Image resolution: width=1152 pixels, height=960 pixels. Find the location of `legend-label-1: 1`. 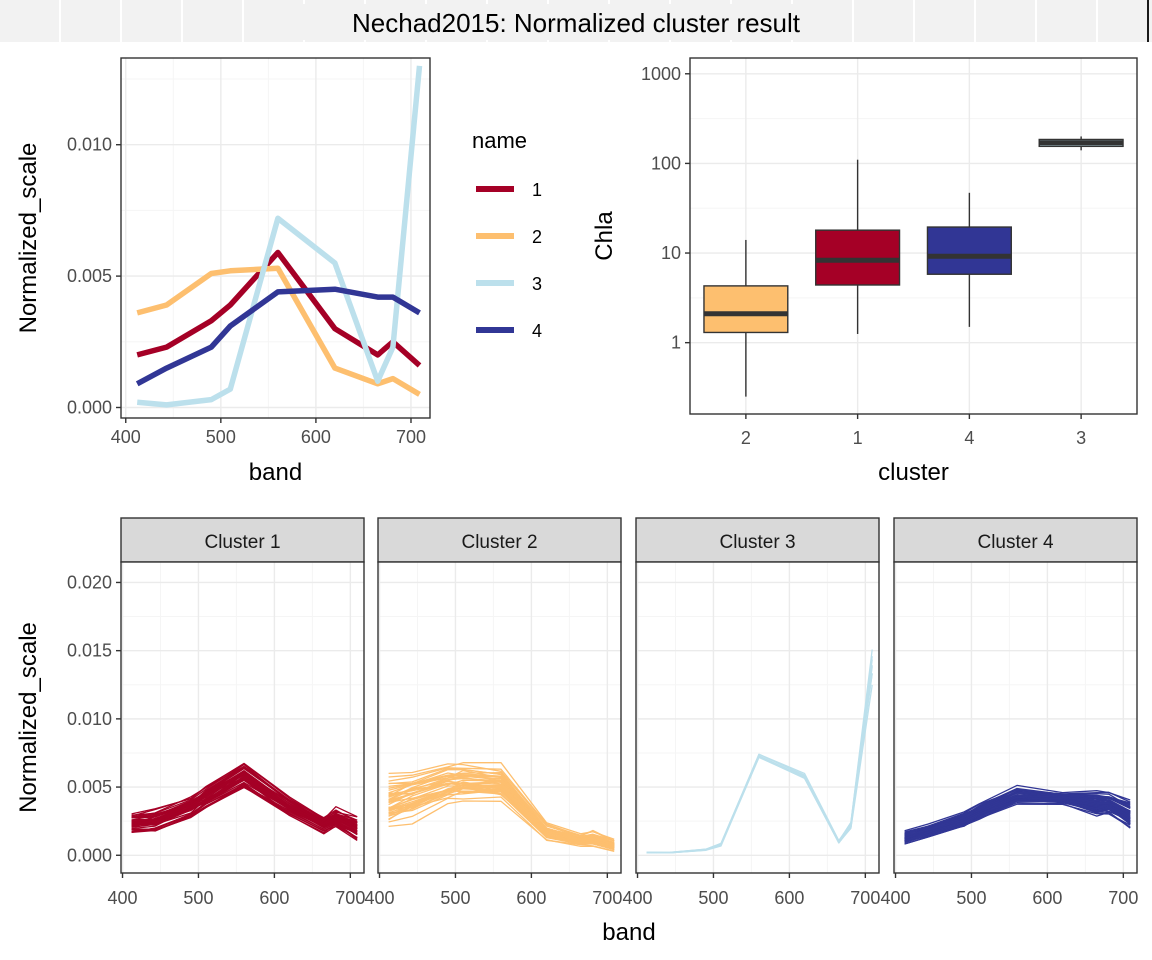

legend-label-1: 1 is located at coordinates (537, 190).